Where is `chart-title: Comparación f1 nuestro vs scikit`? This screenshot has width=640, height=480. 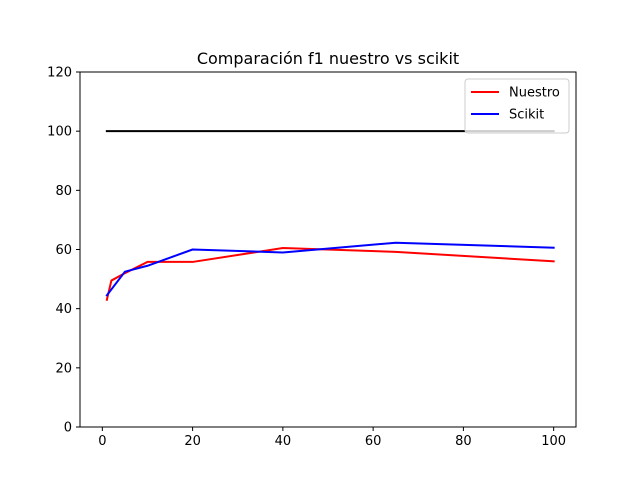
chart-title: Comparación f1 nuestro vs scikit is located at coordinates (328, 58).